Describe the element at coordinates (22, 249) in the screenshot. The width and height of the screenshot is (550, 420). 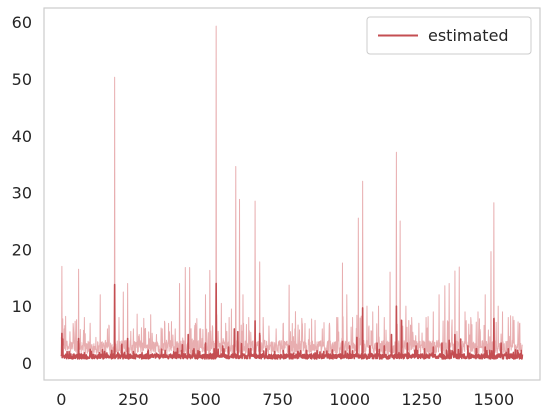
I see `y-tick-label: 20` at that location.